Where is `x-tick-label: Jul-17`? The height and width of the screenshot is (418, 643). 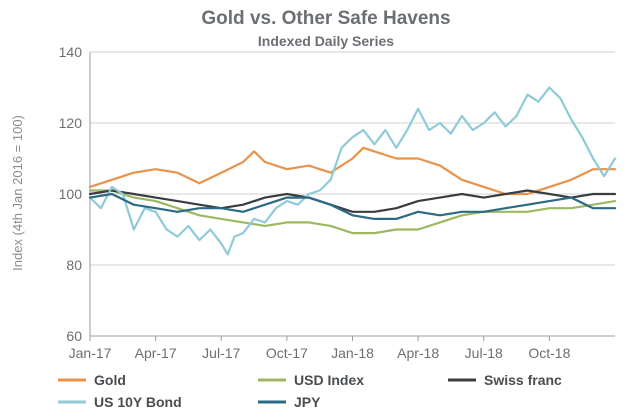
x-tick-label: Jul-17 is located at coordinates (221, 353).